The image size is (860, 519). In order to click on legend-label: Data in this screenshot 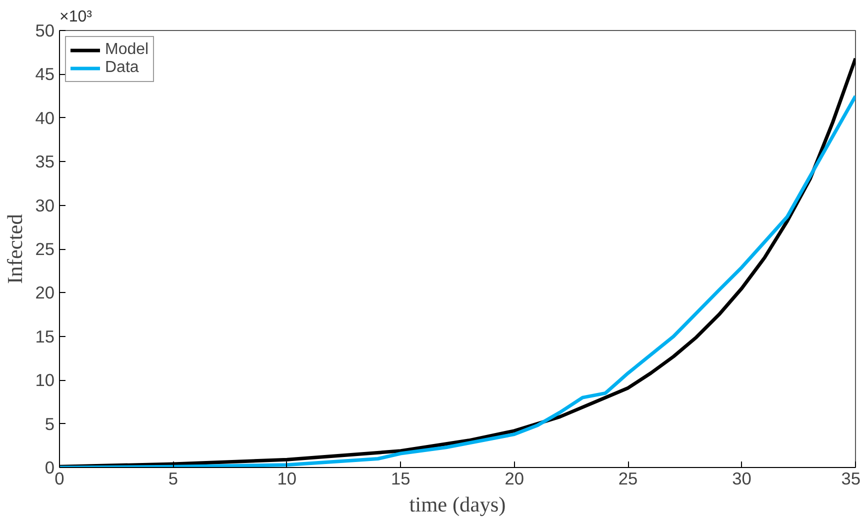, I will do `click(122, 68)`.